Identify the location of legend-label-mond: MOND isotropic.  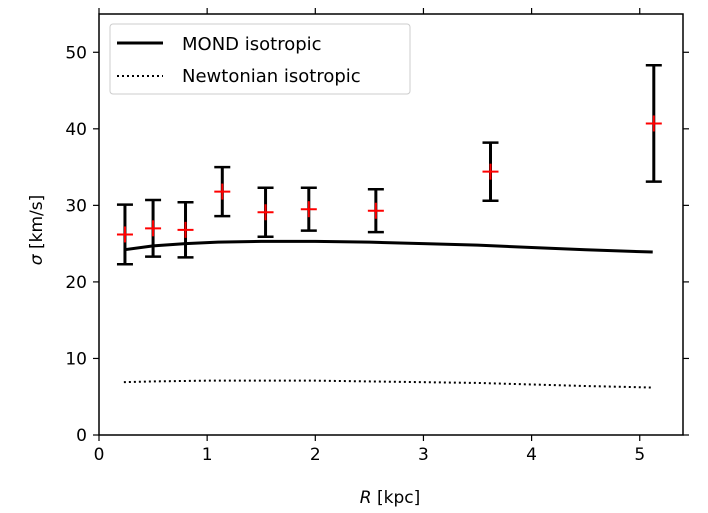
(252, 44).